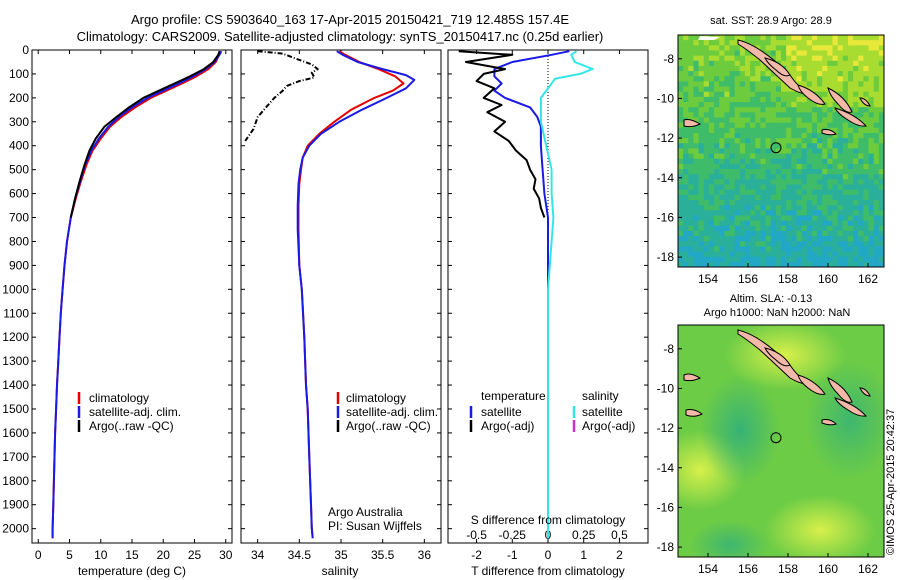 The width and height of the screenshot is (900, 580). What do you see at coordinates (19, 74) in the screenshot?
I see `depth-tick-label: 100` at bounding box center [19, 74].